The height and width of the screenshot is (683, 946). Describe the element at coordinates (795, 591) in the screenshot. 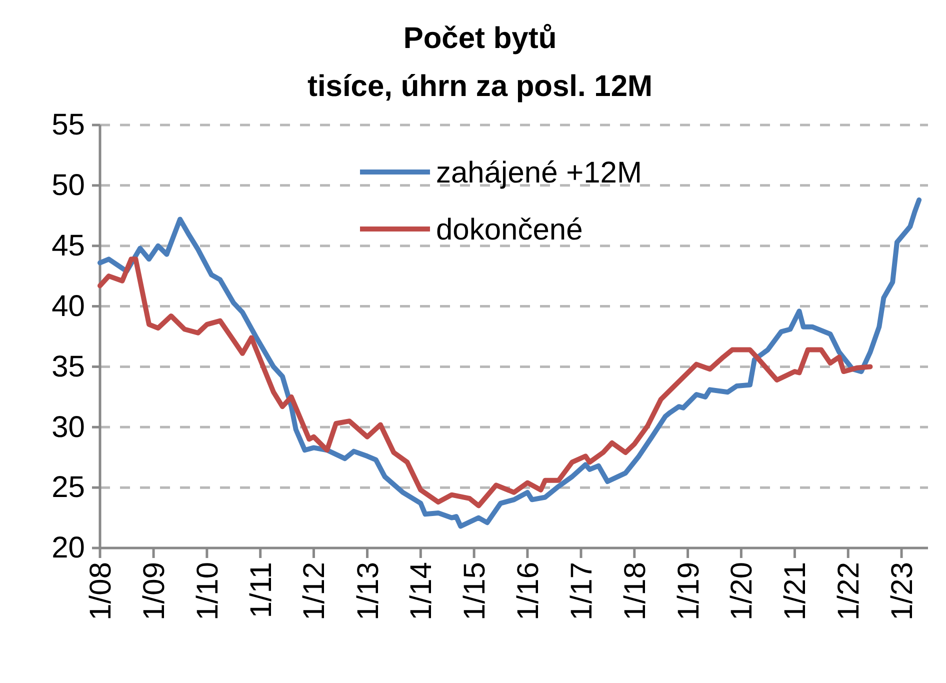

I see `x-tick-label: 1/21` at that location.